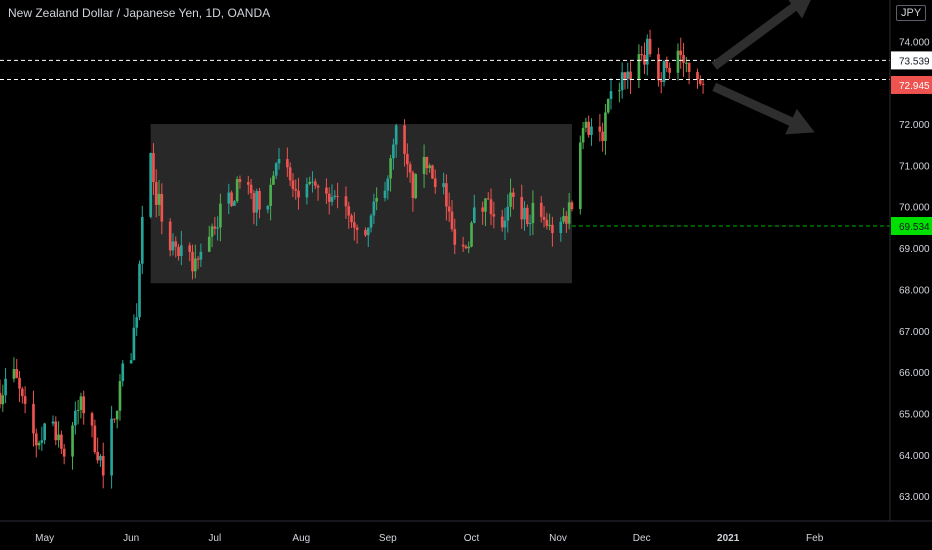  I want to click on time-tick-label: Oct, so click(472, 538).